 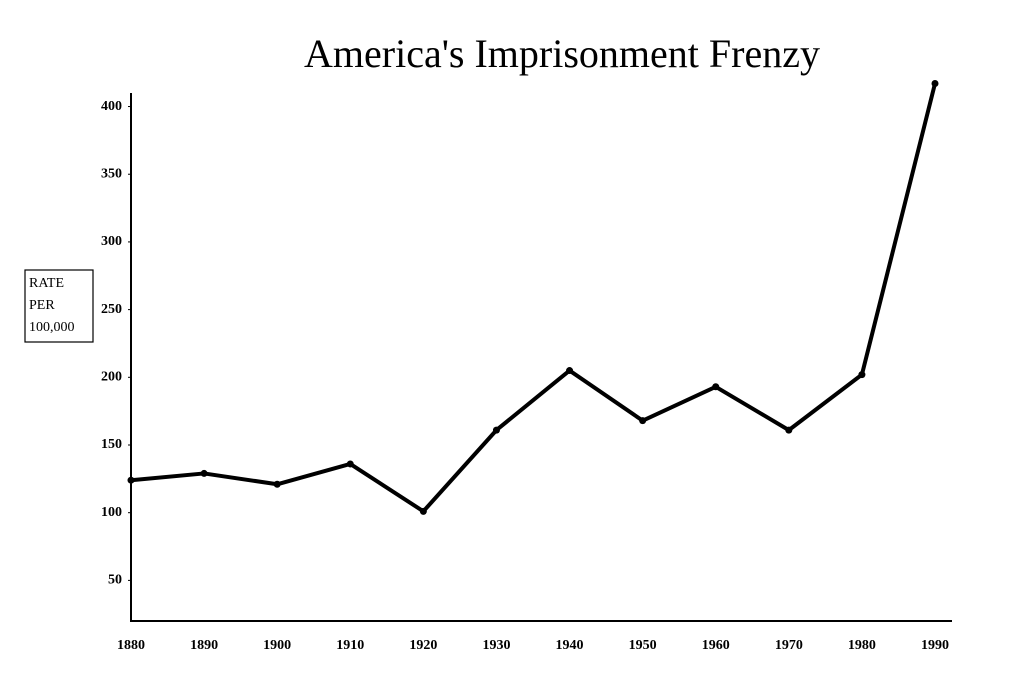 What do you see at coordinates (52, 327) in the screenshot?
I see `y-label: 100,000` at bounding box center [52, 327].